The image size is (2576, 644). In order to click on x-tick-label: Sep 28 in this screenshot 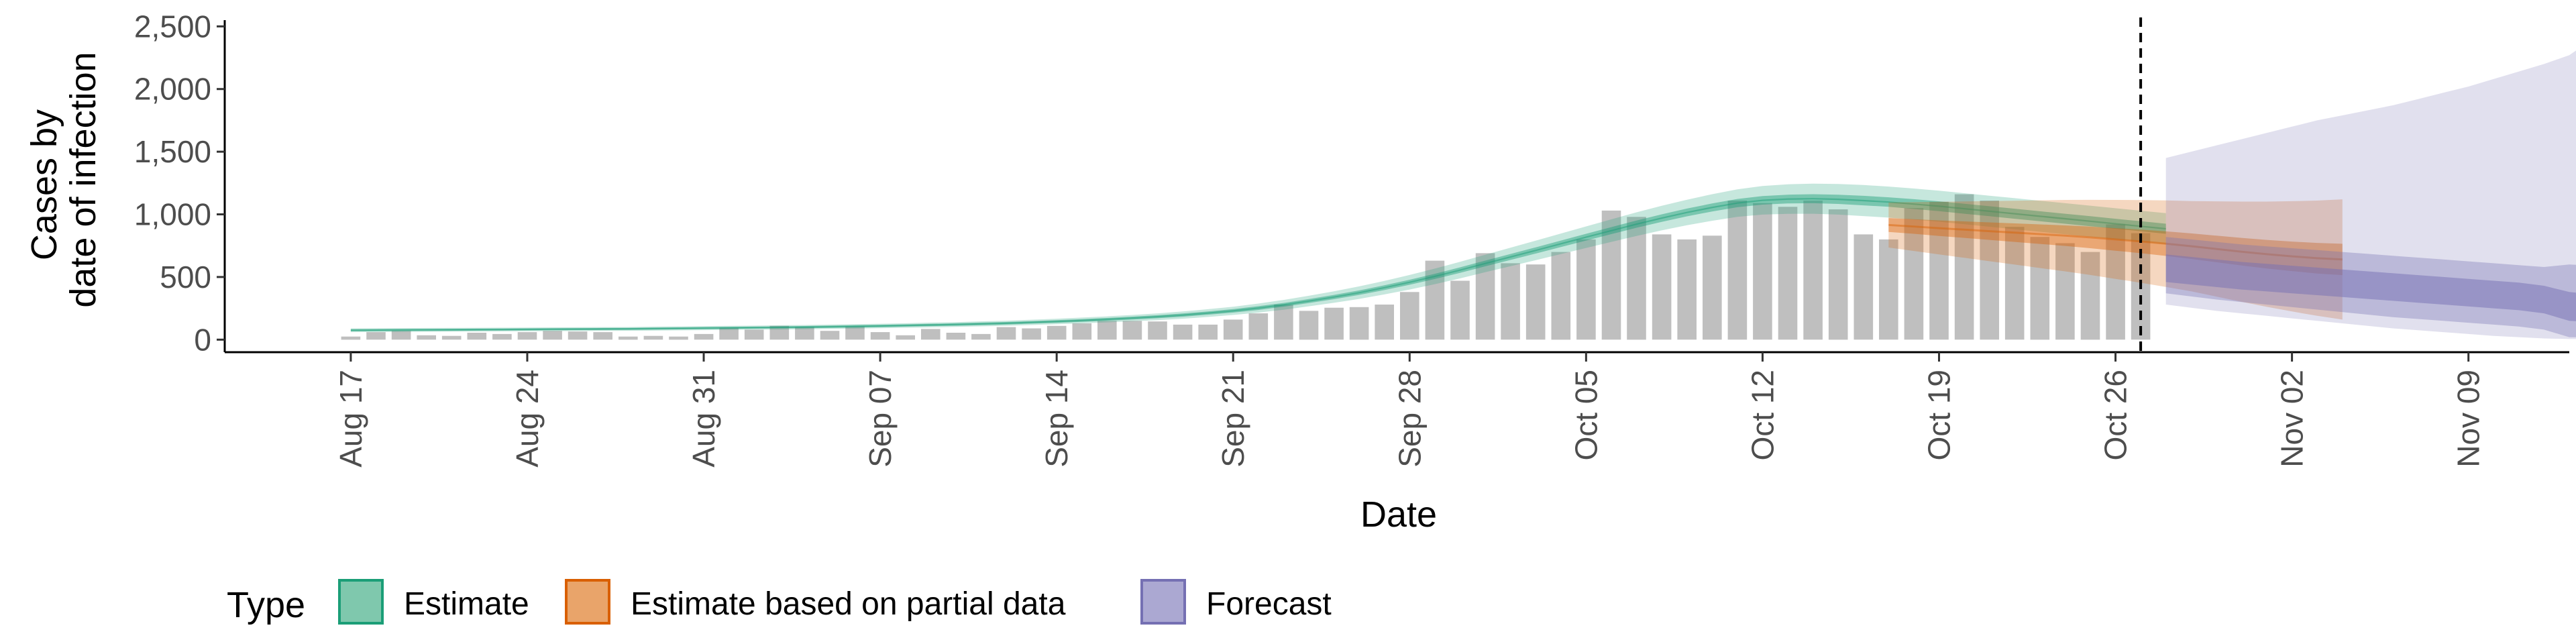, I will do `click(1409, 419)`.